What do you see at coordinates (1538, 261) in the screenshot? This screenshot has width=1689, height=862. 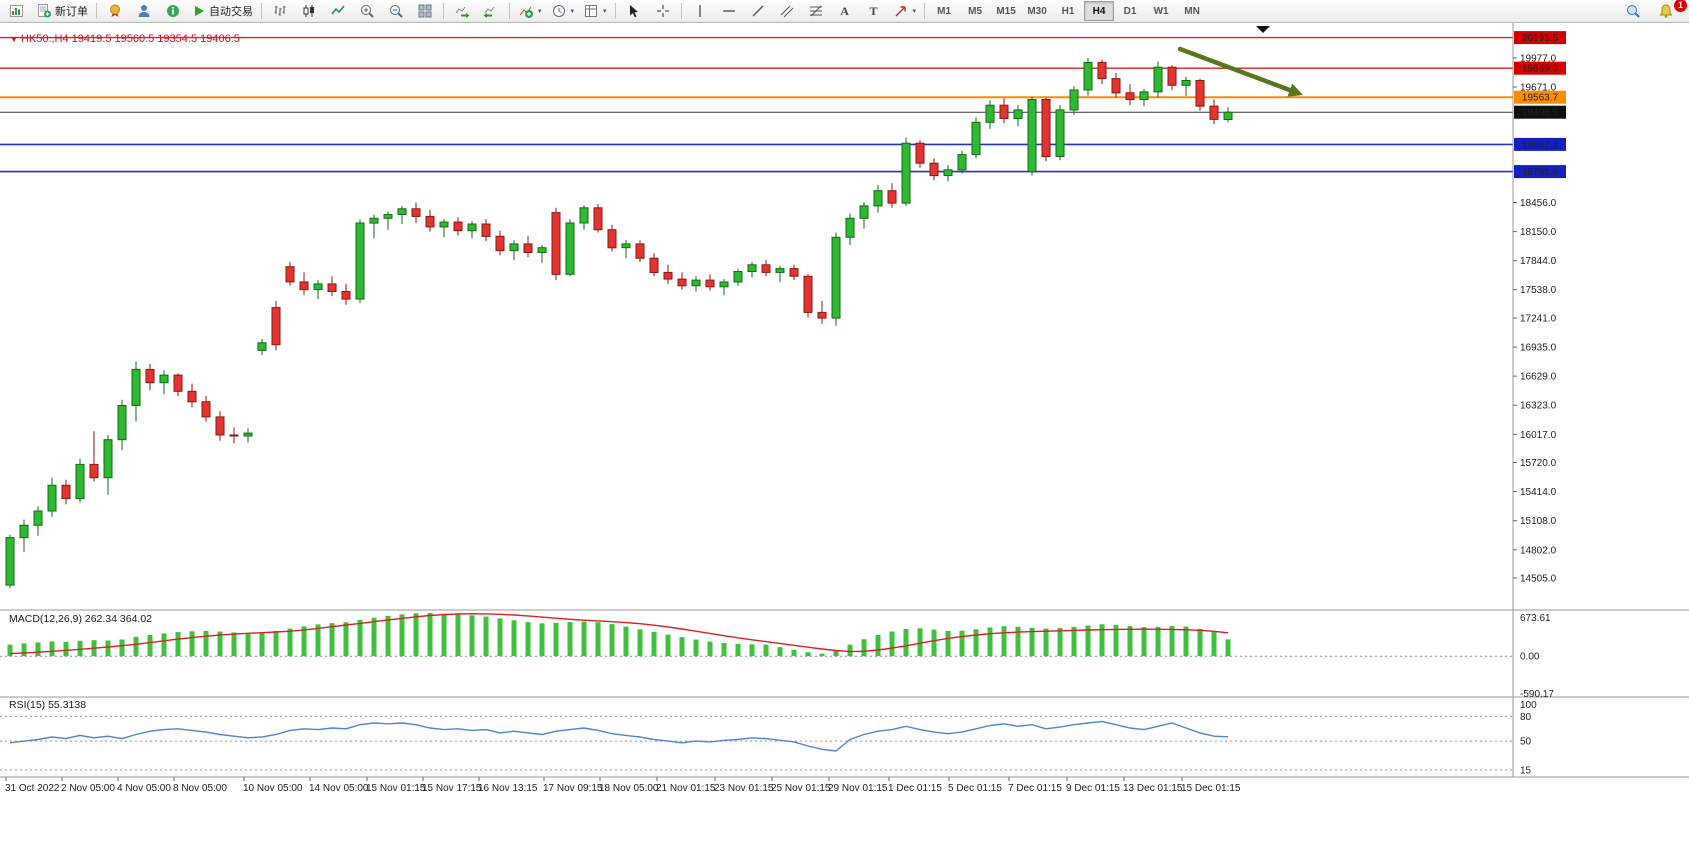 I see `price-tick-label: 17844.0` at bounding box center [1538, 261].